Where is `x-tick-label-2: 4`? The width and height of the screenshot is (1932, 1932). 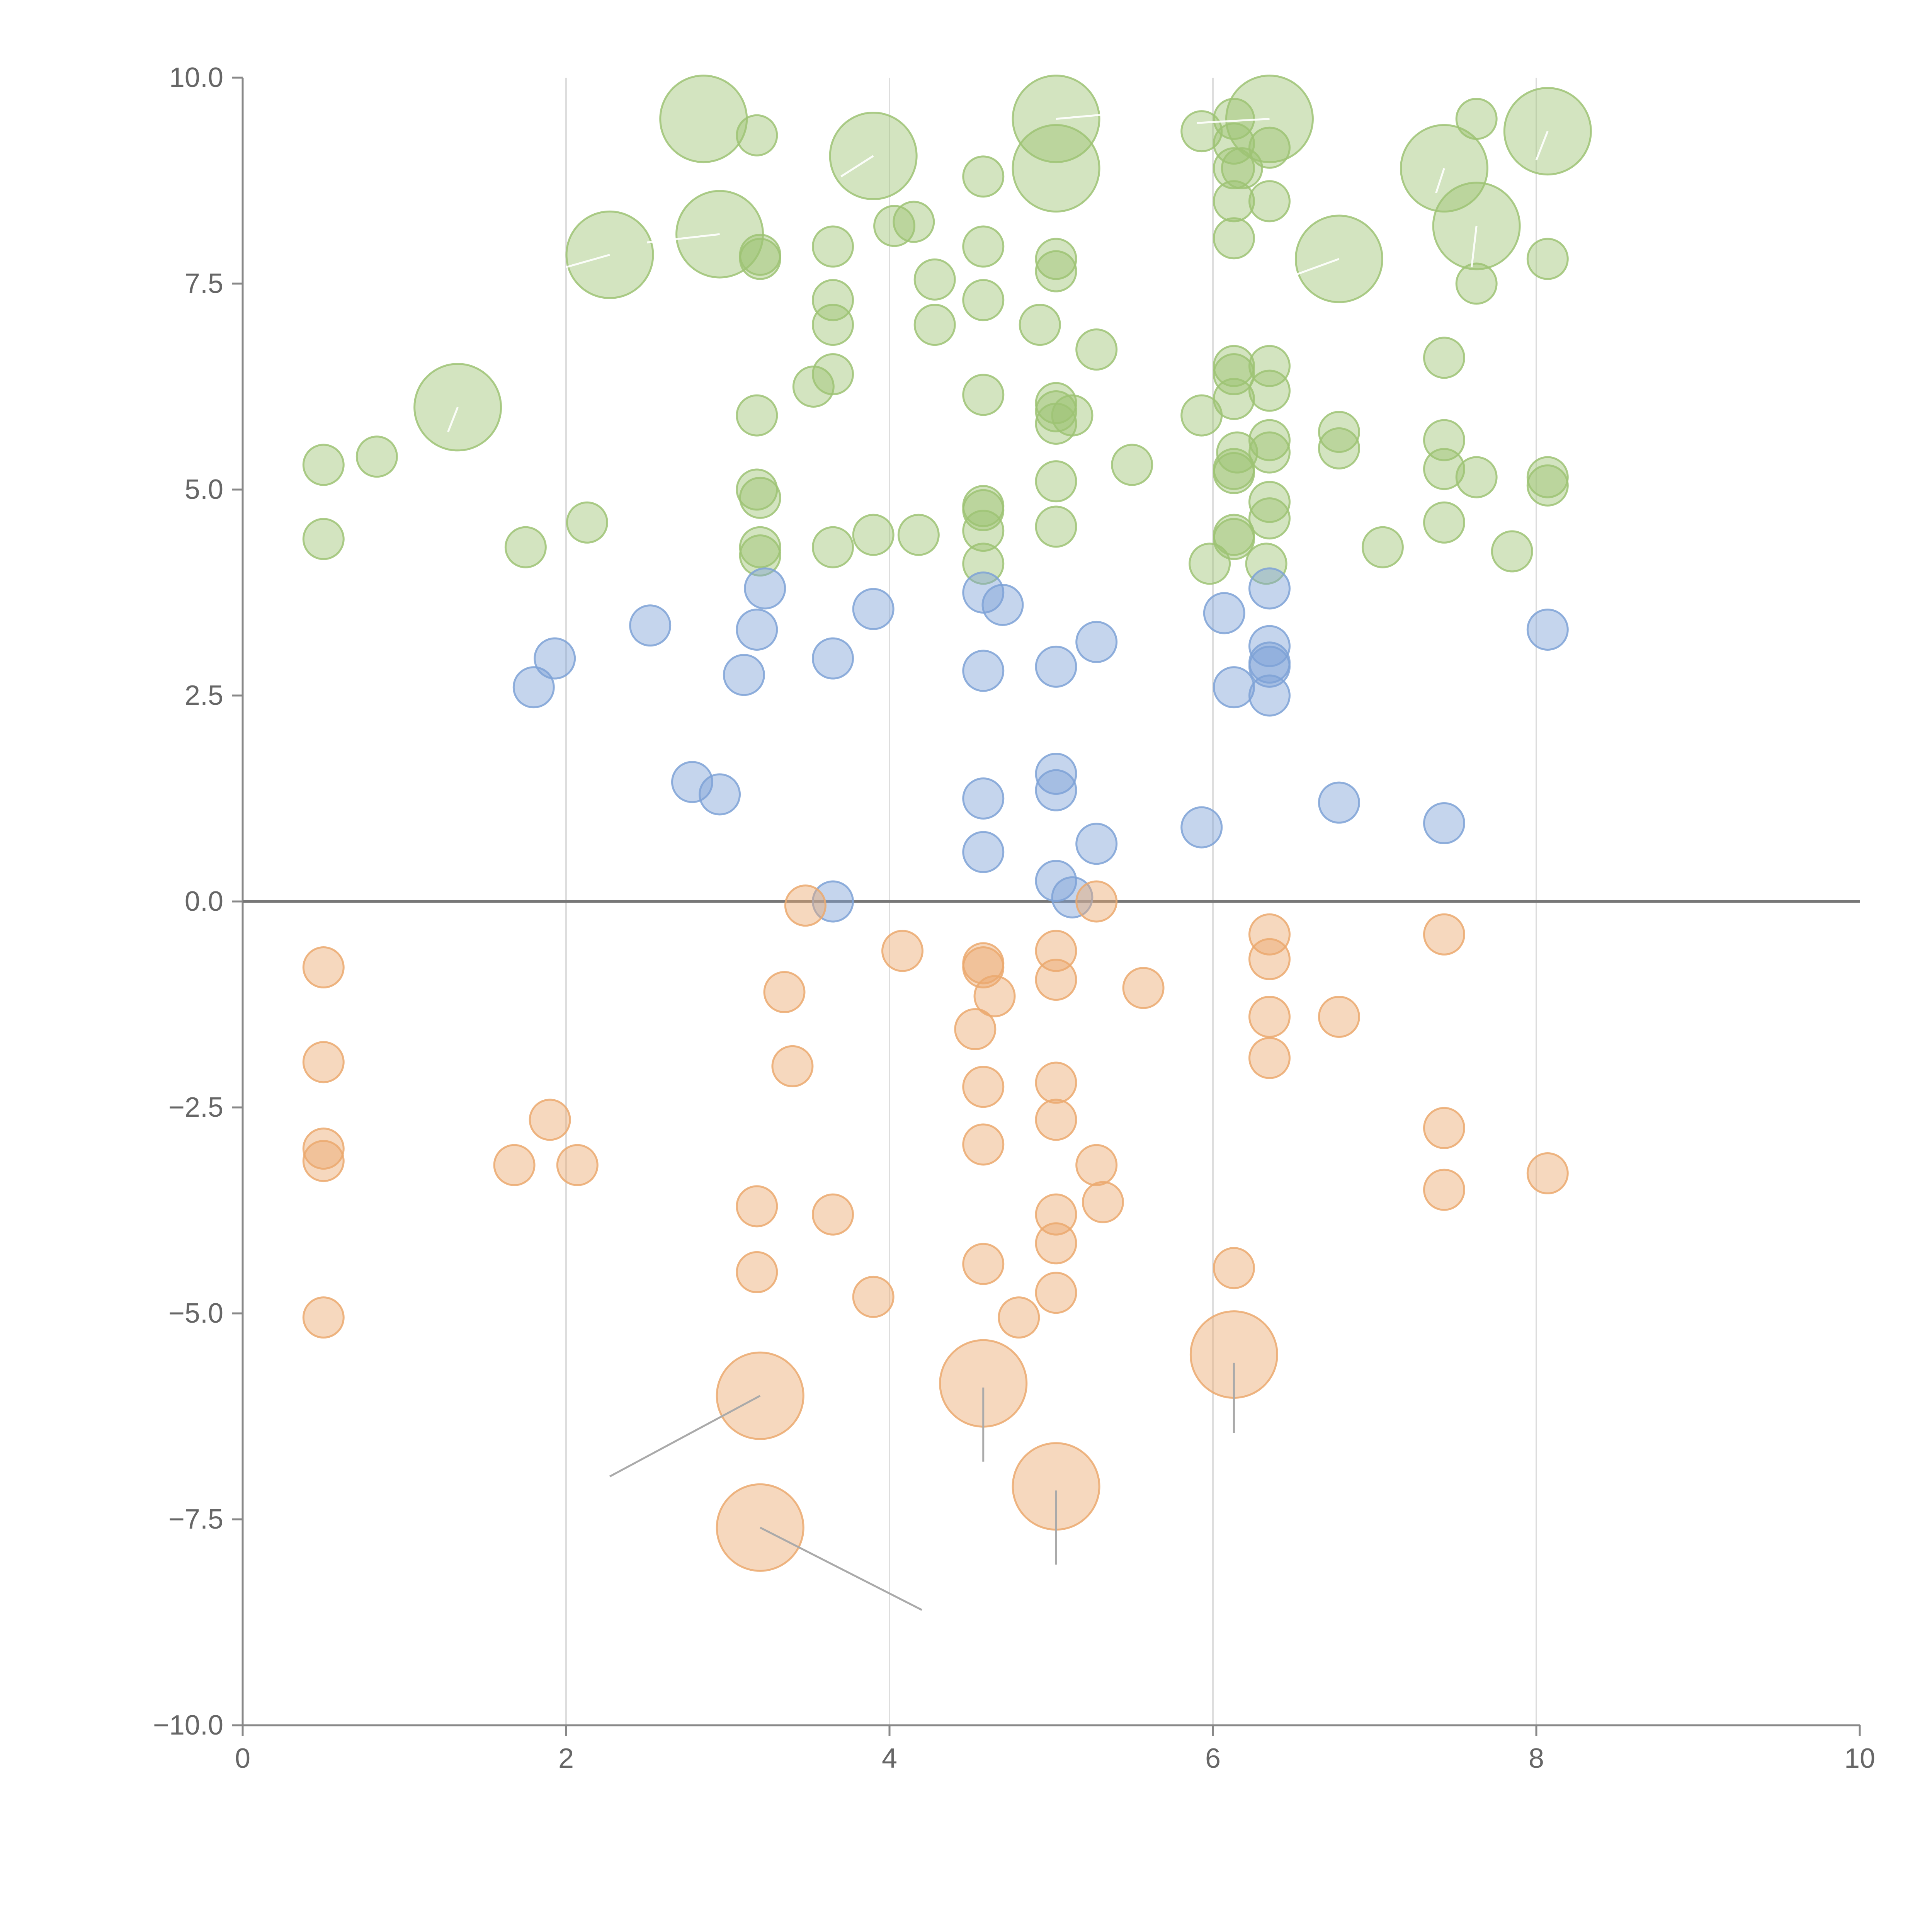
x-tick-label-2: 4 is located at coordinates (890, 1758).